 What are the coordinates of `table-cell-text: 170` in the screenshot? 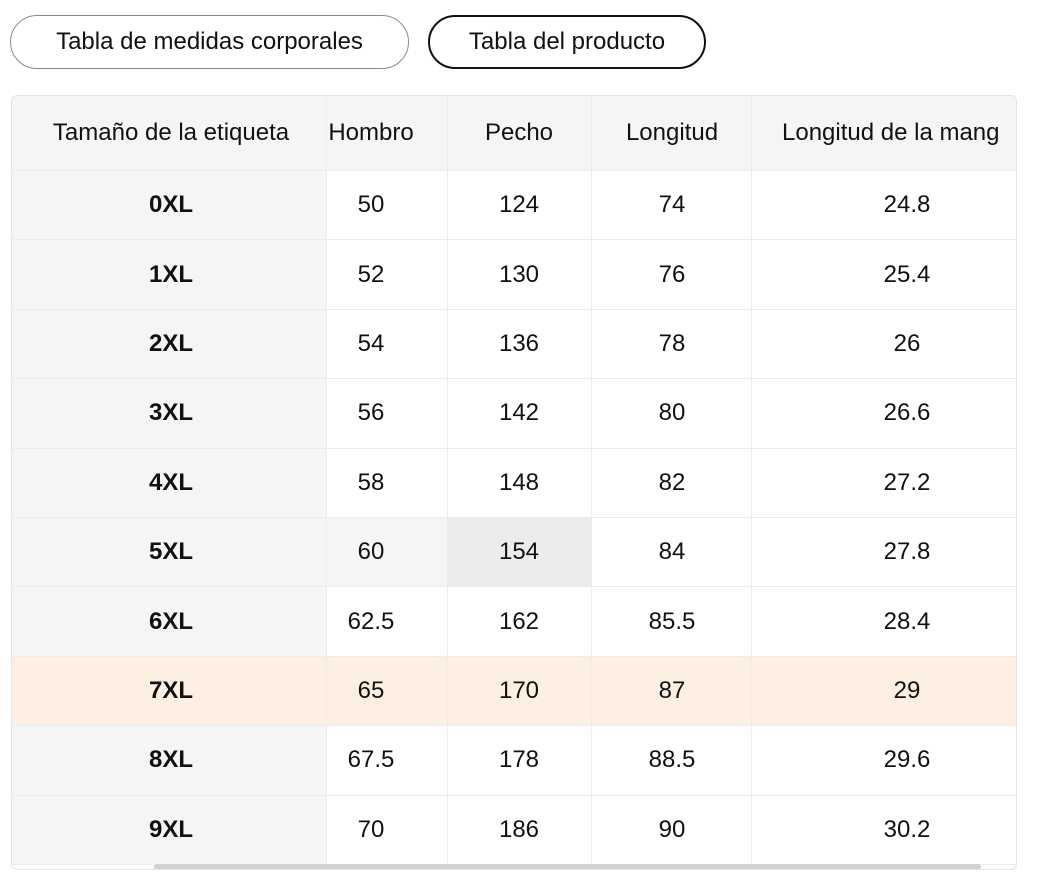 It's located at (519, 690).